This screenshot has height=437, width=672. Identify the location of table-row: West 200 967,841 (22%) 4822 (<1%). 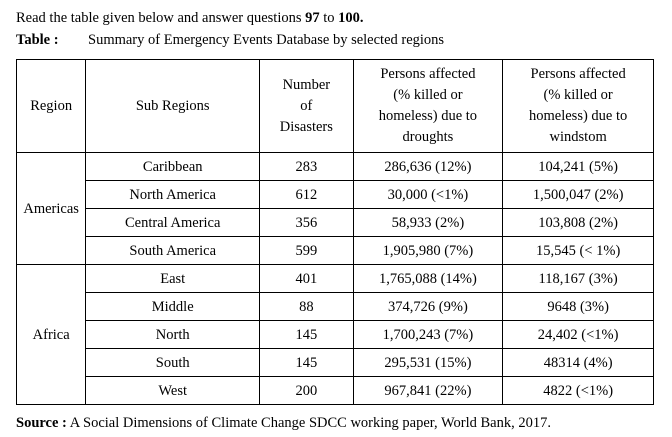
(335, 390).